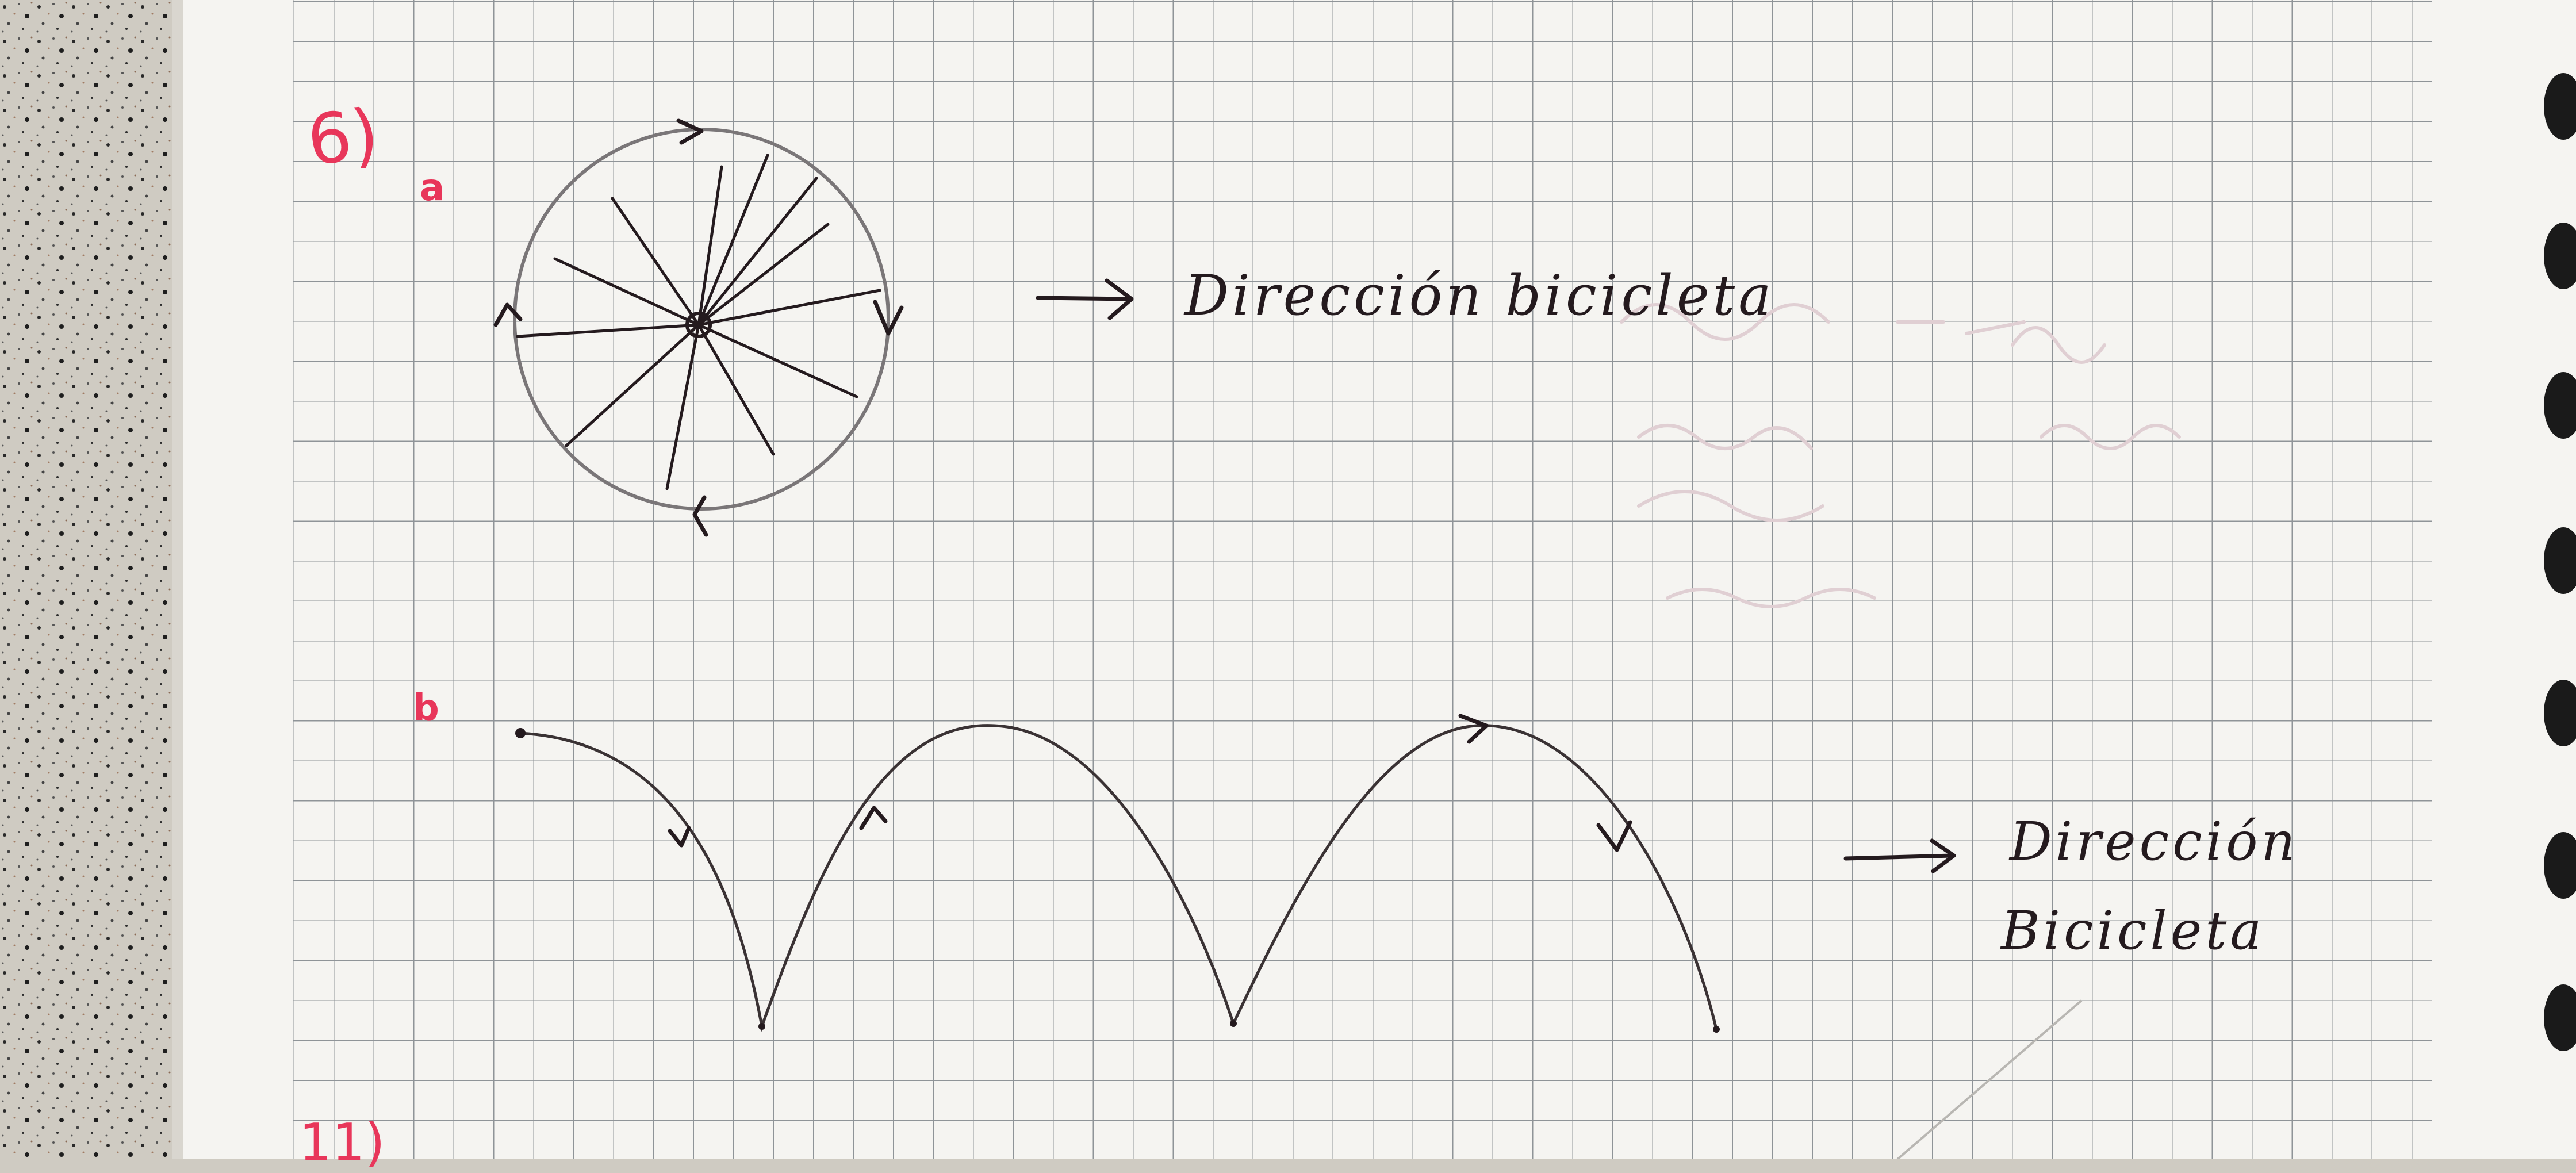 The width and height of the screenshot is (2576, 1173). I want to click on curve-direction-label-line2: Bicicleta, so click(2133, 930).